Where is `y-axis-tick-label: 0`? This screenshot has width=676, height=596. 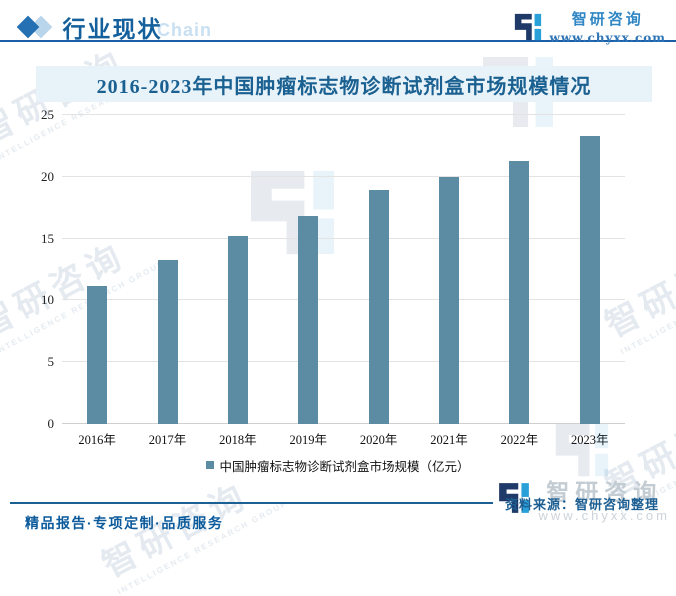 y-axis-tick-label: 0 is located at coordinates (51, 423).